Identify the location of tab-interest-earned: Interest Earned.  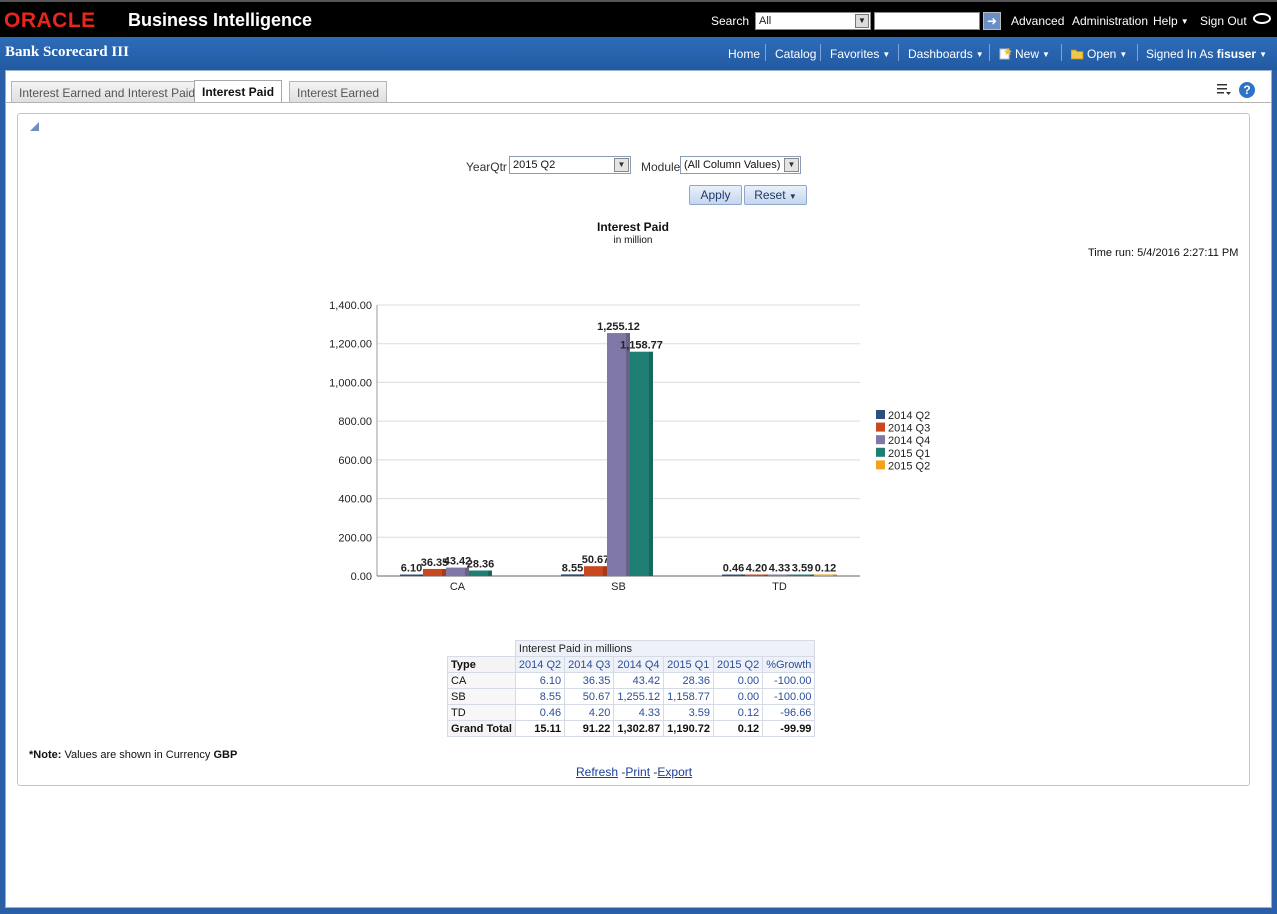
(338, 92).